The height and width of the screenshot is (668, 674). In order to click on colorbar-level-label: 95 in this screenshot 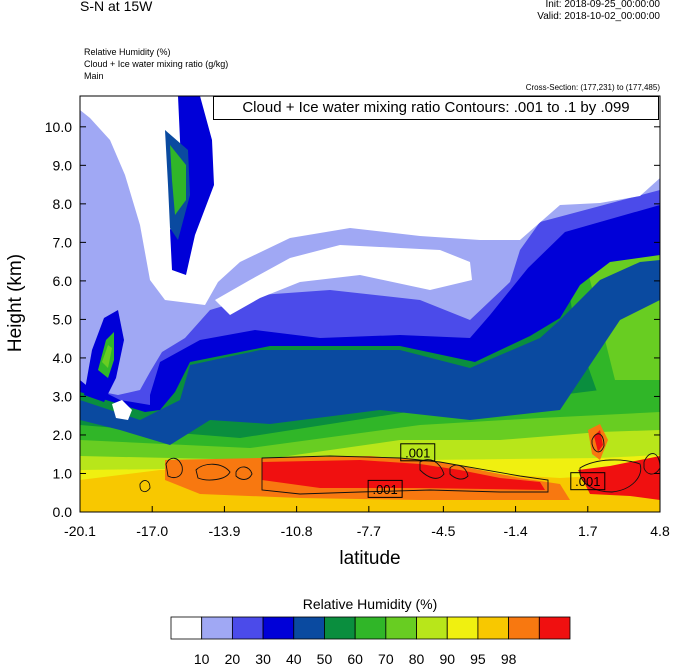, I will do `click(478, 659)`.